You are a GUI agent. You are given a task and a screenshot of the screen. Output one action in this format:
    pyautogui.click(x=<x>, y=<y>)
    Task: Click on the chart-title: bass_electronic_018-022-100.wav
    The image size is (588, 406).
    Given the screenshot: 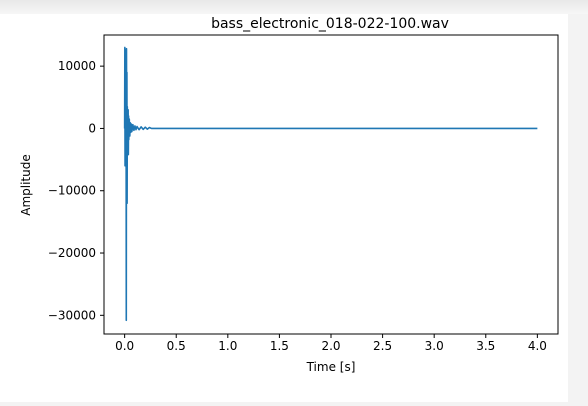 What is the action you would take?
    pyautogui.click(x=330, y=24)
    